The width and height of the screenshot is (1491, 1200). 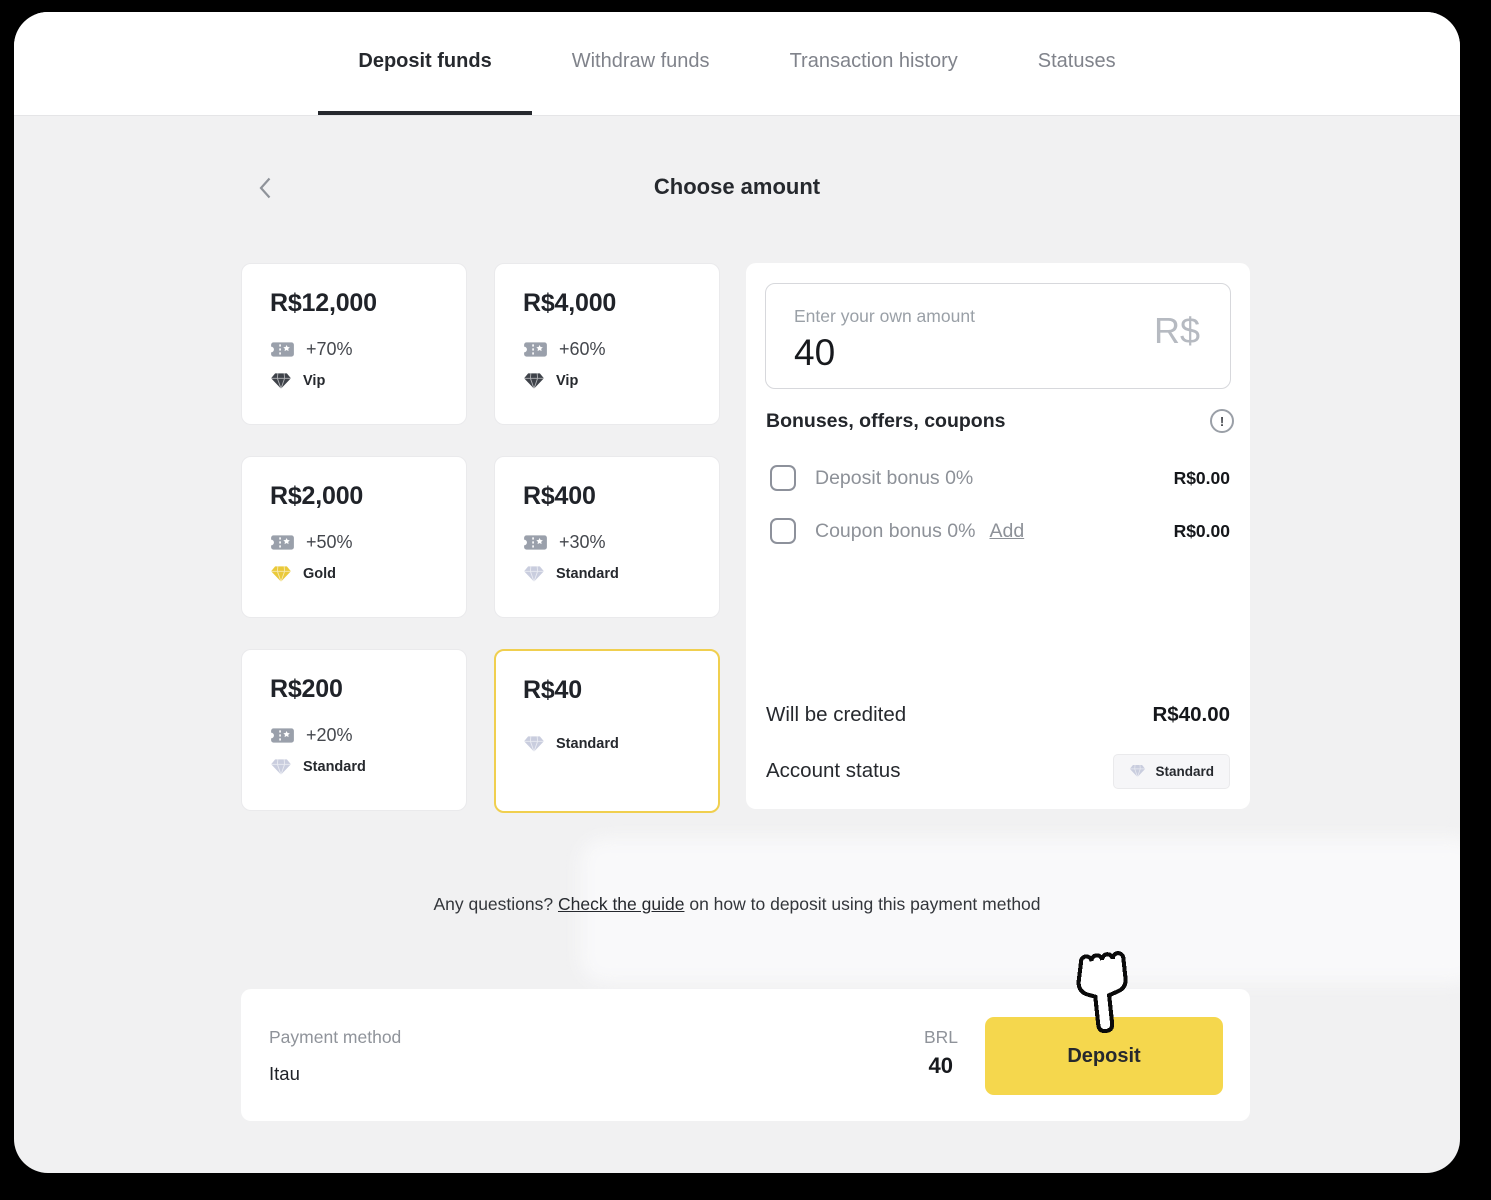 I want to click on tab-statuses: Statuses, so click(x=1076, y=61).